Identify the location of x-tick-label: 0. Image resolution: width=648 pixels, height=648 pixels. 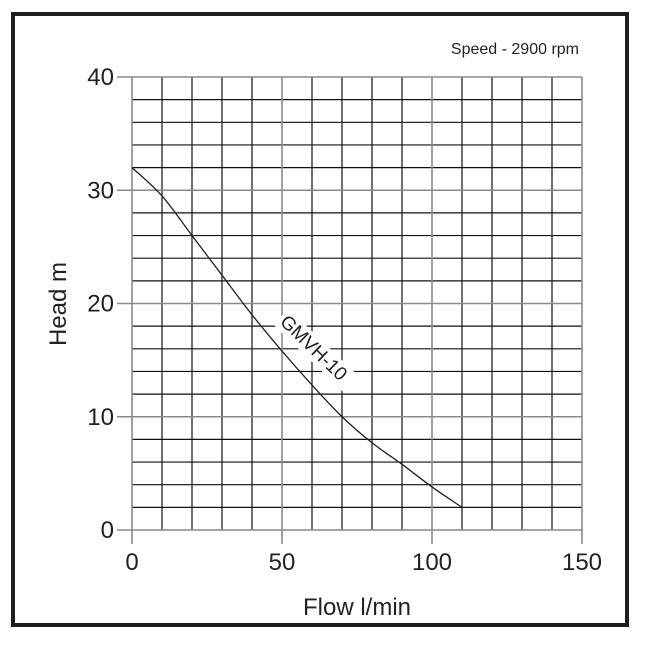
(131, 562).